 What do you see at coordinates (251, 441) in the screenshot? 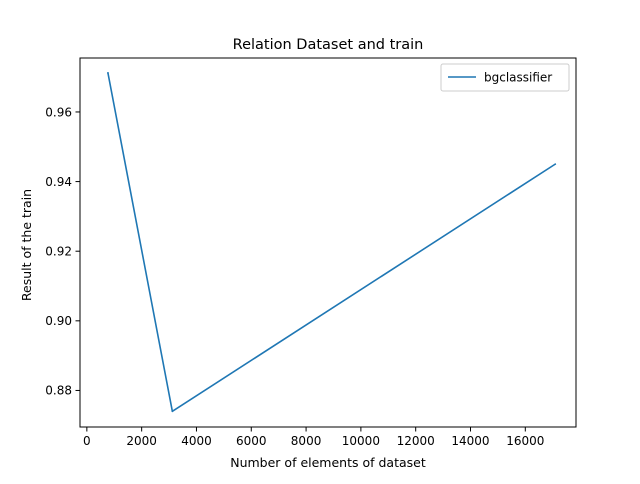
I see `x-tick-label: 6000` at bounding box center [251, 441].